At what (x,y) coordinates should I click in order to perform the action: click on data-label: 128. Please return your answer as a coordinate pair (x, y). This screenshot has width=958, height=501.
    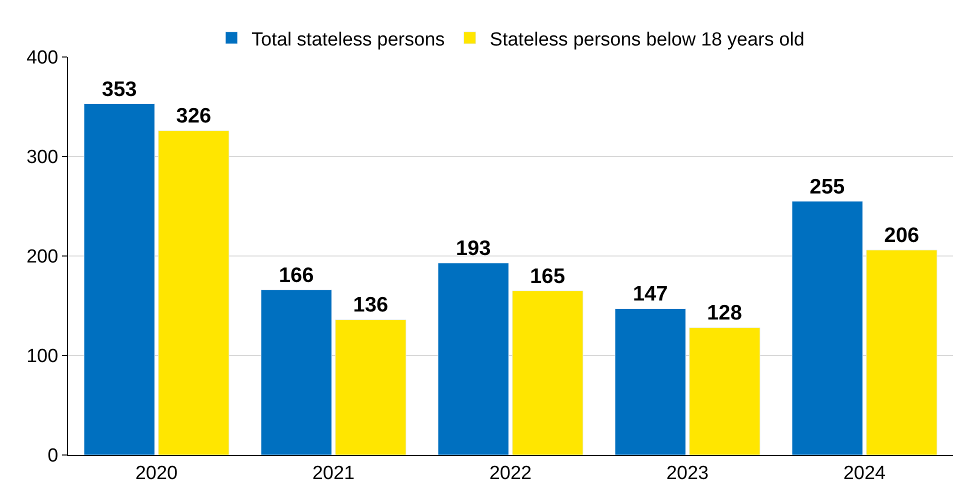
    Looking at the image, I should click on (724, 313).